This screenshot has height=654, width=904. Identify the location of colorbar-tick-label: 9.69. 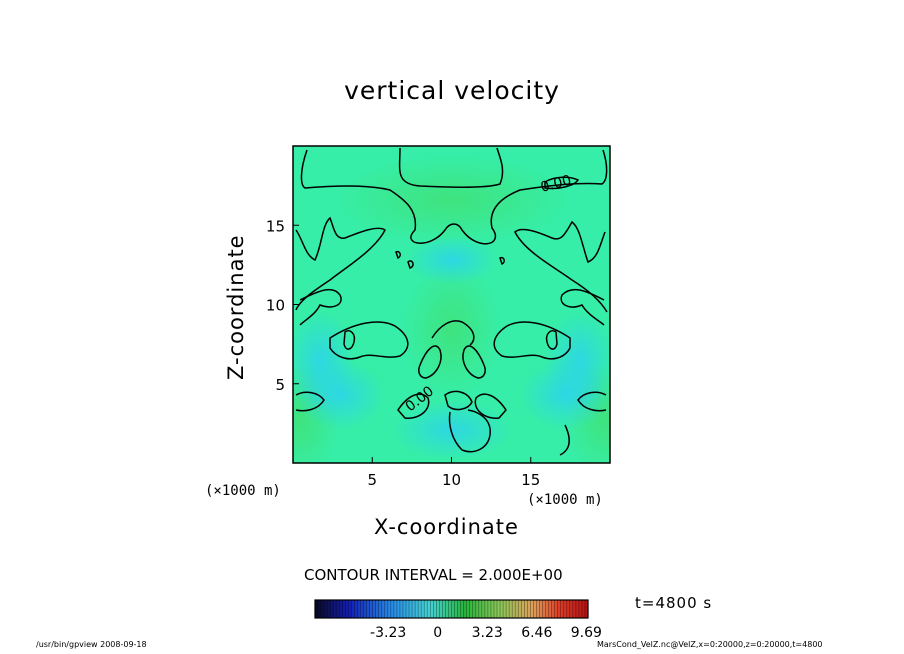
(586, 633).